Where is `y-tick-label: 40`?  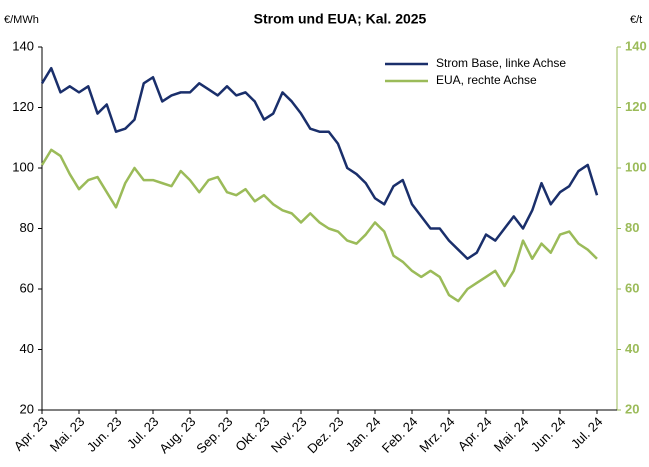
y-tick-label: 40 is located at coordinates (27, 348).